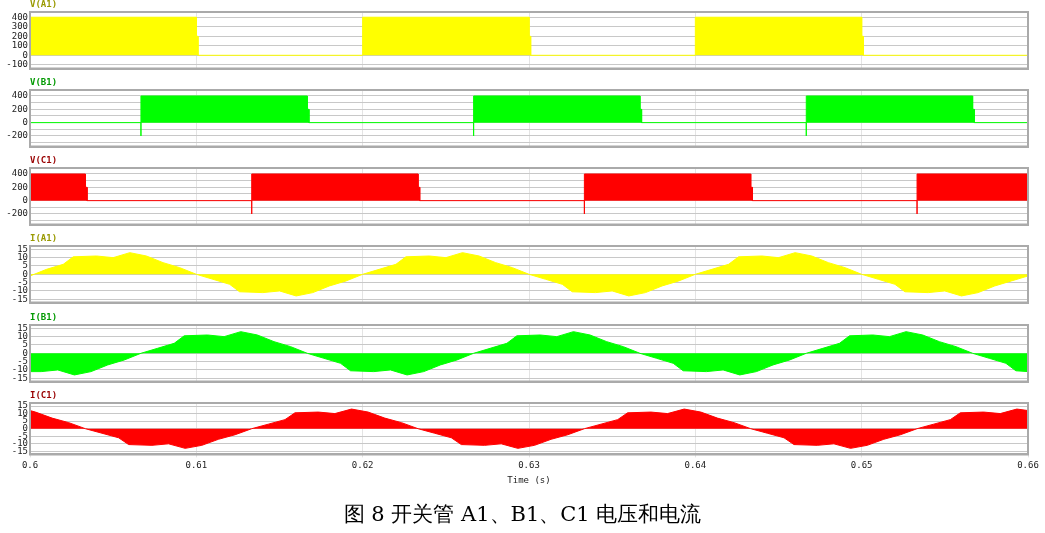 This screenshot has width=1045, height=533. What do you see at coordinates (44, 316) in the screenshot?
I see `chart-title: I(B1)` at bounding box center [44, 316].